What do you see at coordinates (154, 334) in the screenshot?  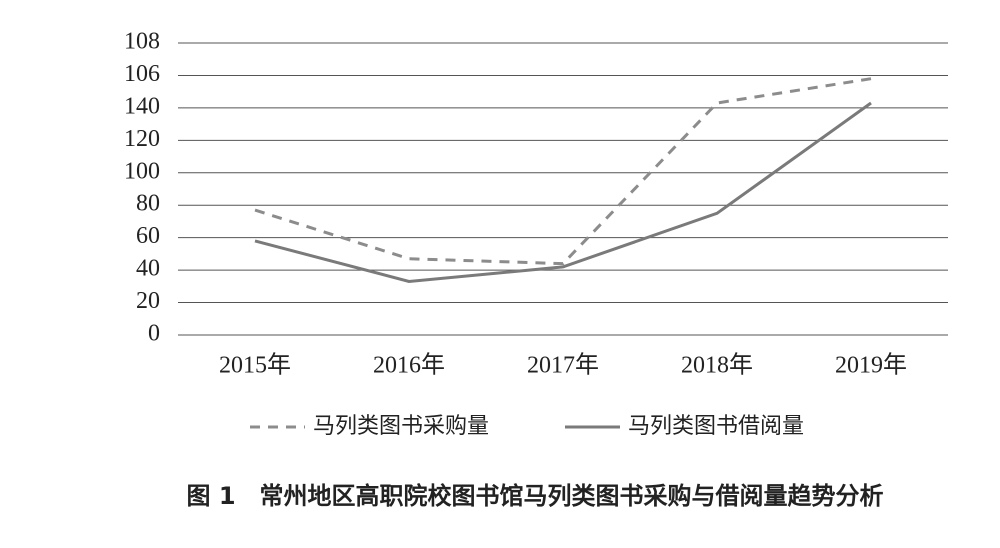 I see `y-tick-label: 0` at bounding box center [154, 334].